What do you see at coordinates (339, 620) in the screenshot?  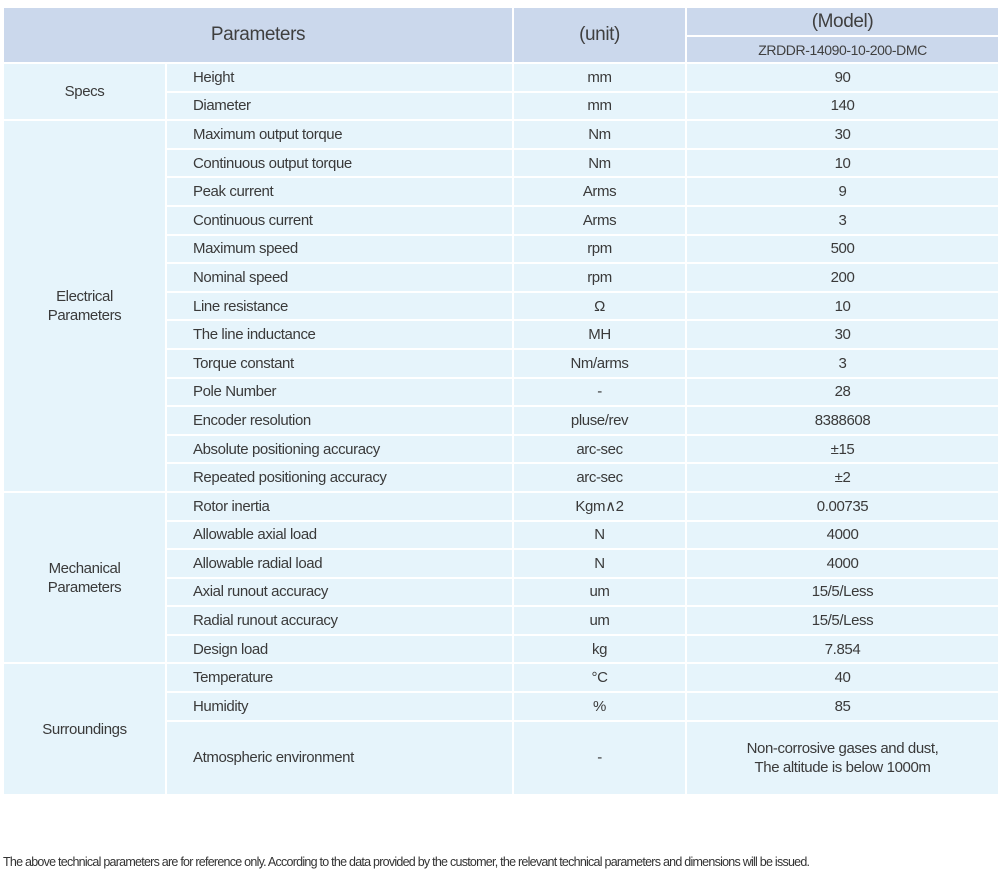 I see `param-name: Radial runout accuracy` at bounding box center [339, 620].